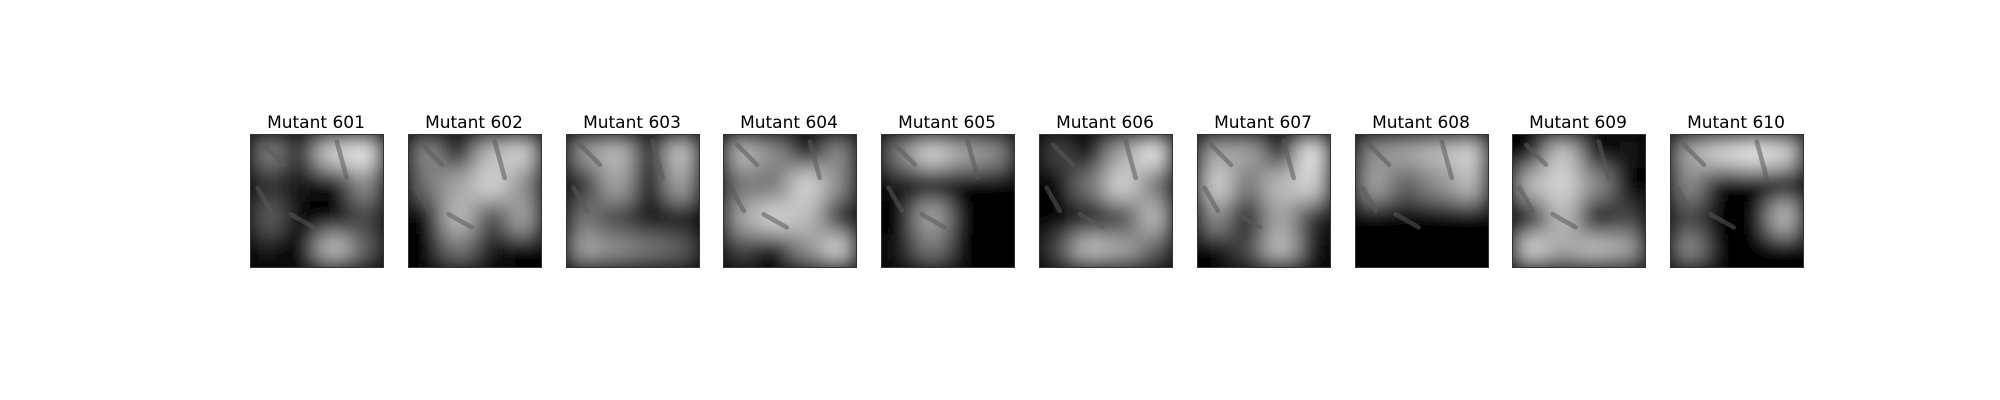  Describe the element at coordinates (316, 123) in the screenshot. I see `panel-title: Mutant 601` at that location.